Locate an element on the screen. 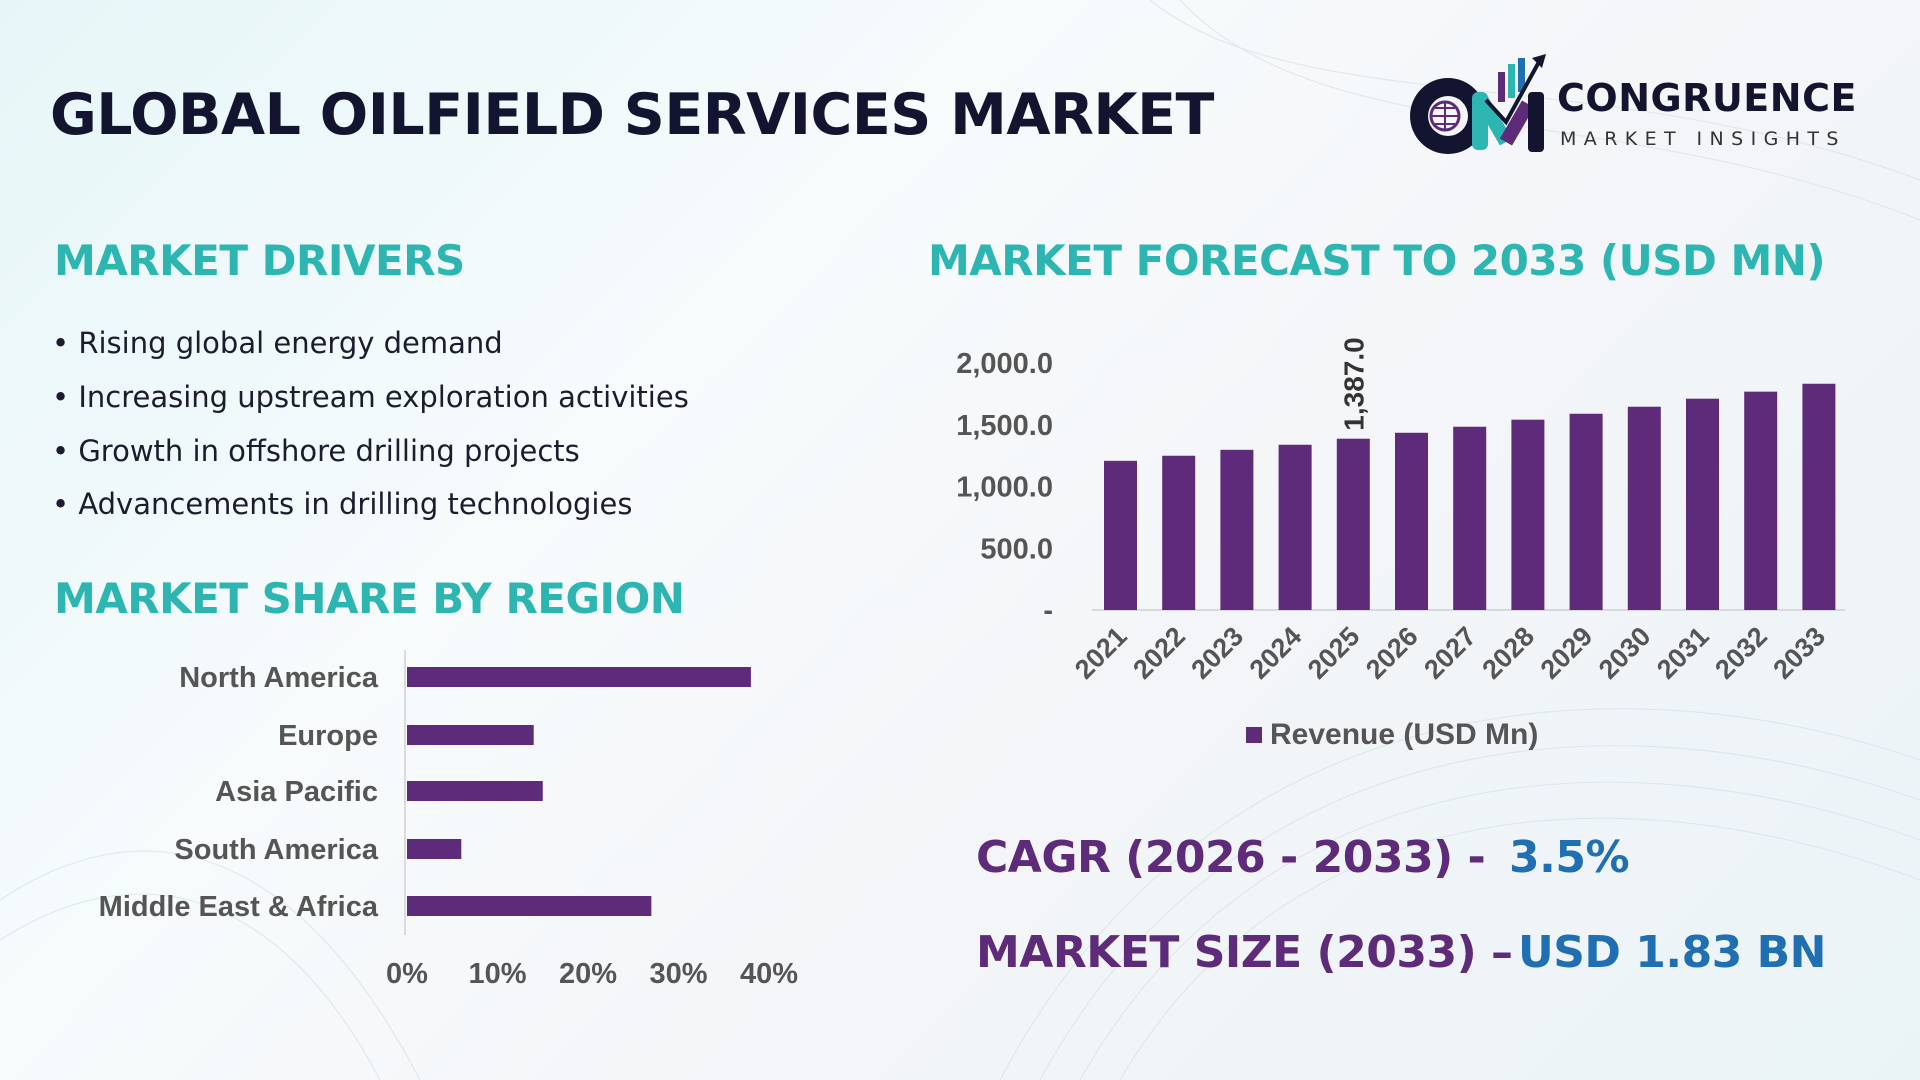 This screenshot has height=1080, width=1920. x-tick-label: 2021 is located at coordinates (1101, 653).